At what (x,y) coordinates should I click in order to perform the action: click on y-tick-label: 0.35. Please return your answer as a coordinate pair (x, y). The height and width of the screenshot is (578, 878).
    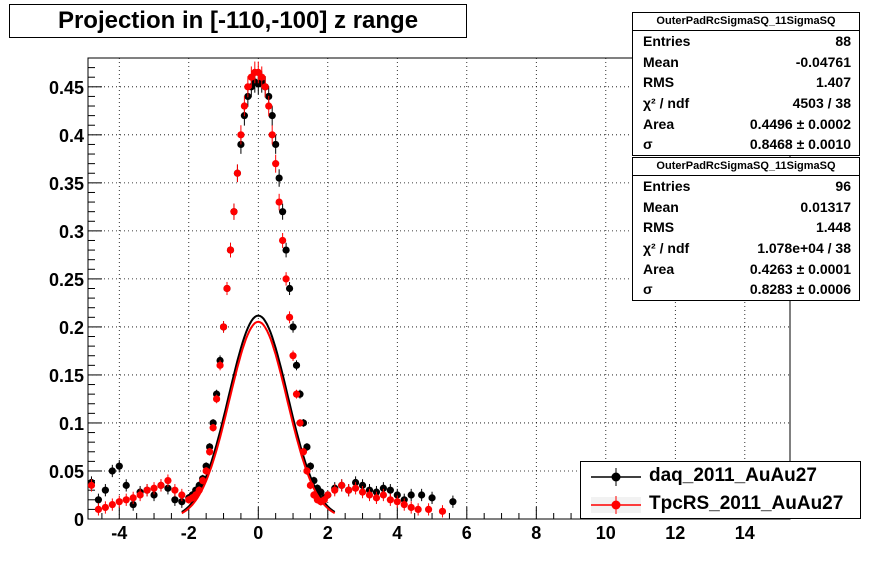
    Looking at the image, I should click on (66, 184).